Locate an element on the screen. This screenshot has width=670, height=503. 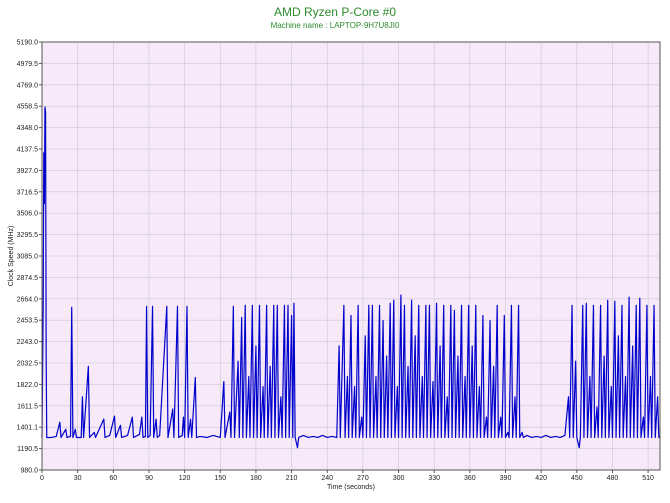
x-tick-label: 390 is located at coordinates (506, 478).